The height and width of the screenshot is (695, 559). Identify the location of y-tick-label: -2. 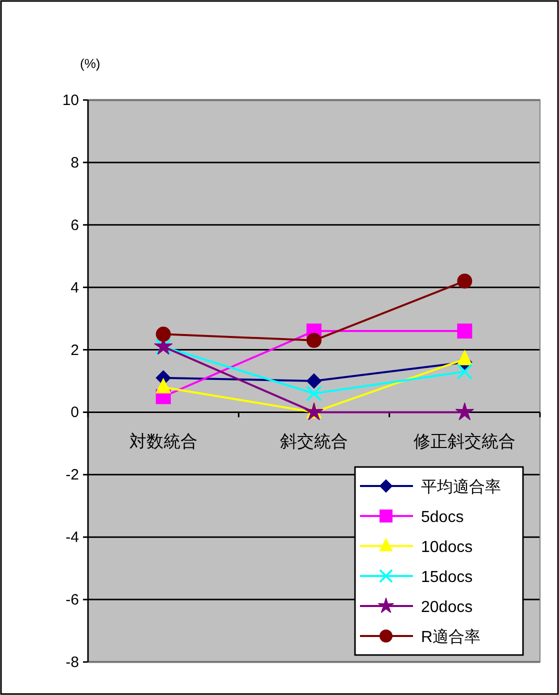
(72, 475).